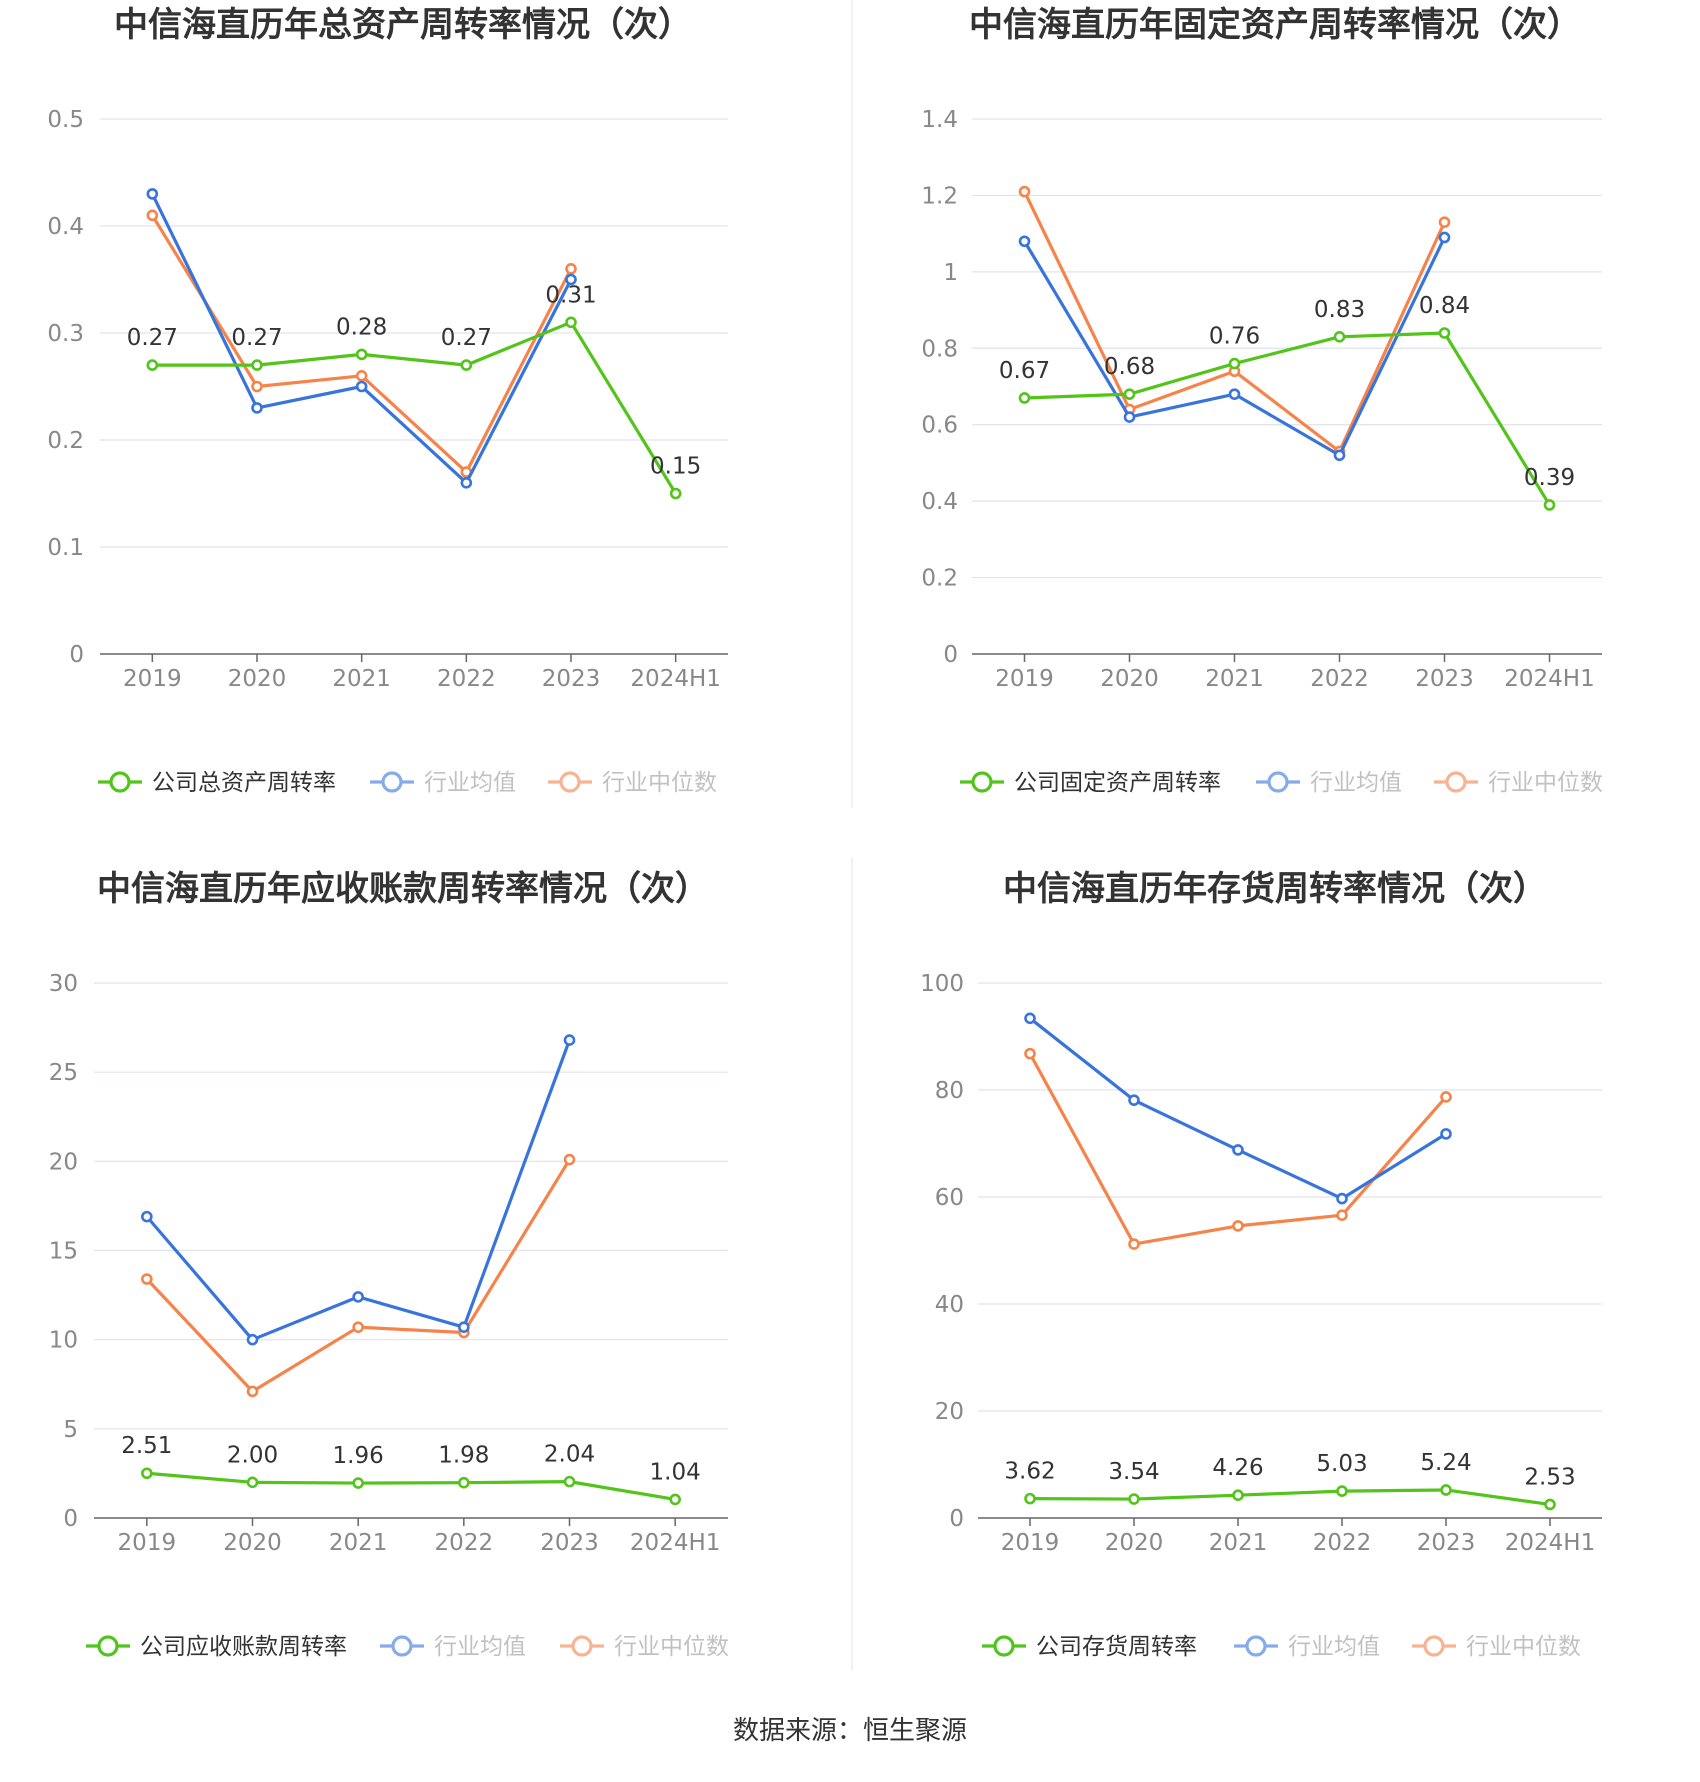 Image resolution: width=1700 pixels, height=1782 pixels. Describe the element at coordinates (671, 1647) in the screenshot. I see `legend-label: 行业中位数` at that location.